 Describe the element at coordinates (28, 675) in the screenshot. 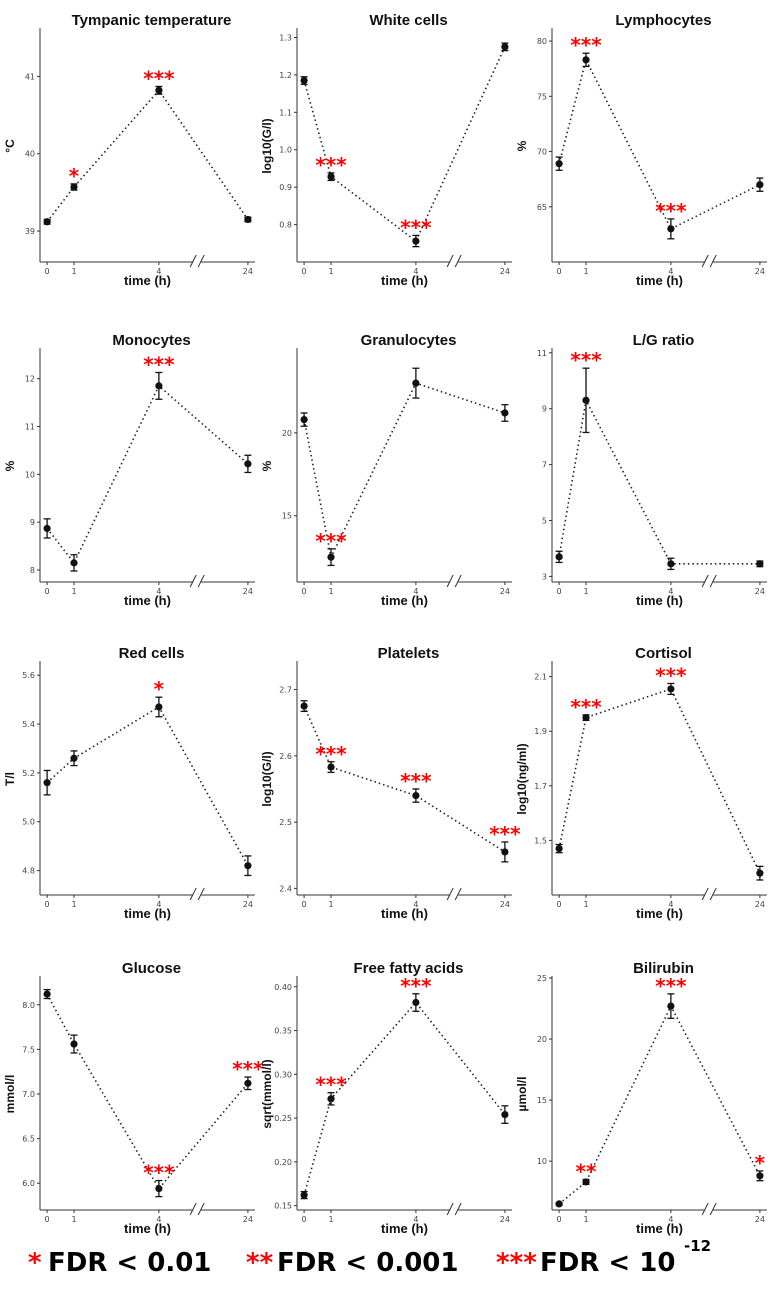

I see `y-tick-label: 5.6` at that location.